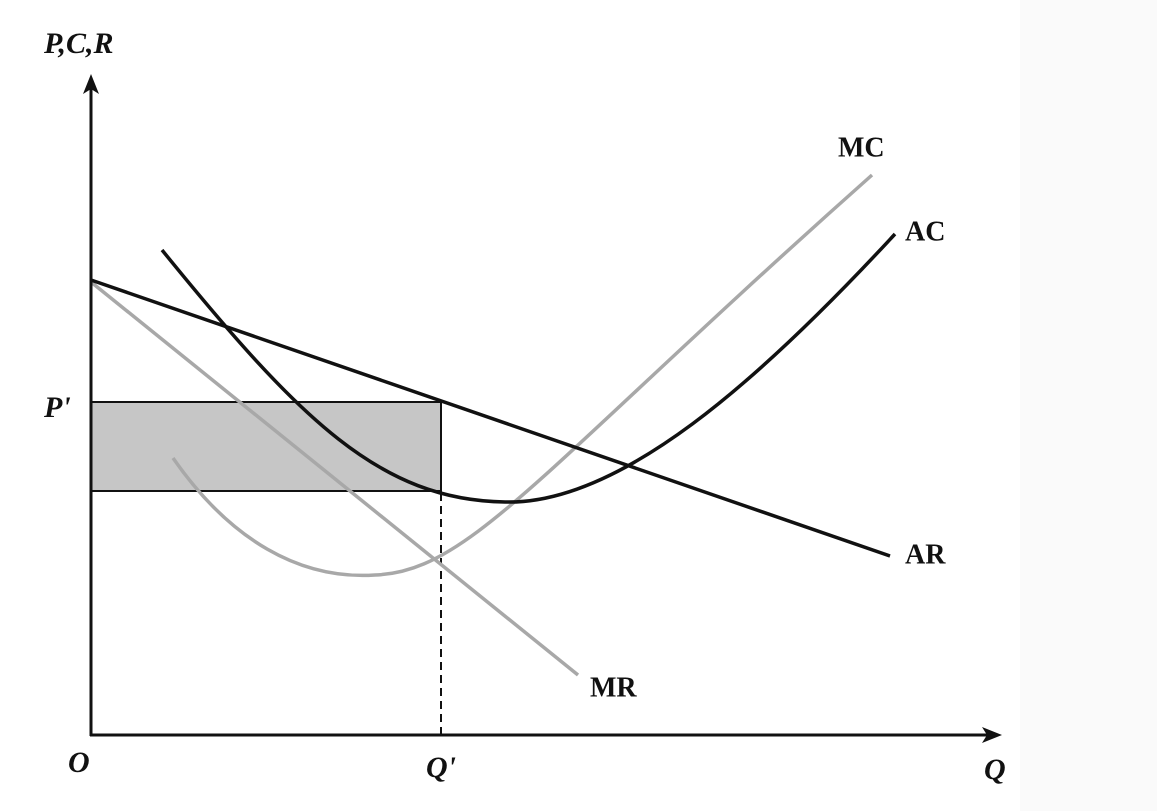 Image resolution: width=1157 pixels, height=811 pixels. Describe the element at coordinates (78, 43) in the screenshot. I see `y-axis-label: P,C,R` at that location.